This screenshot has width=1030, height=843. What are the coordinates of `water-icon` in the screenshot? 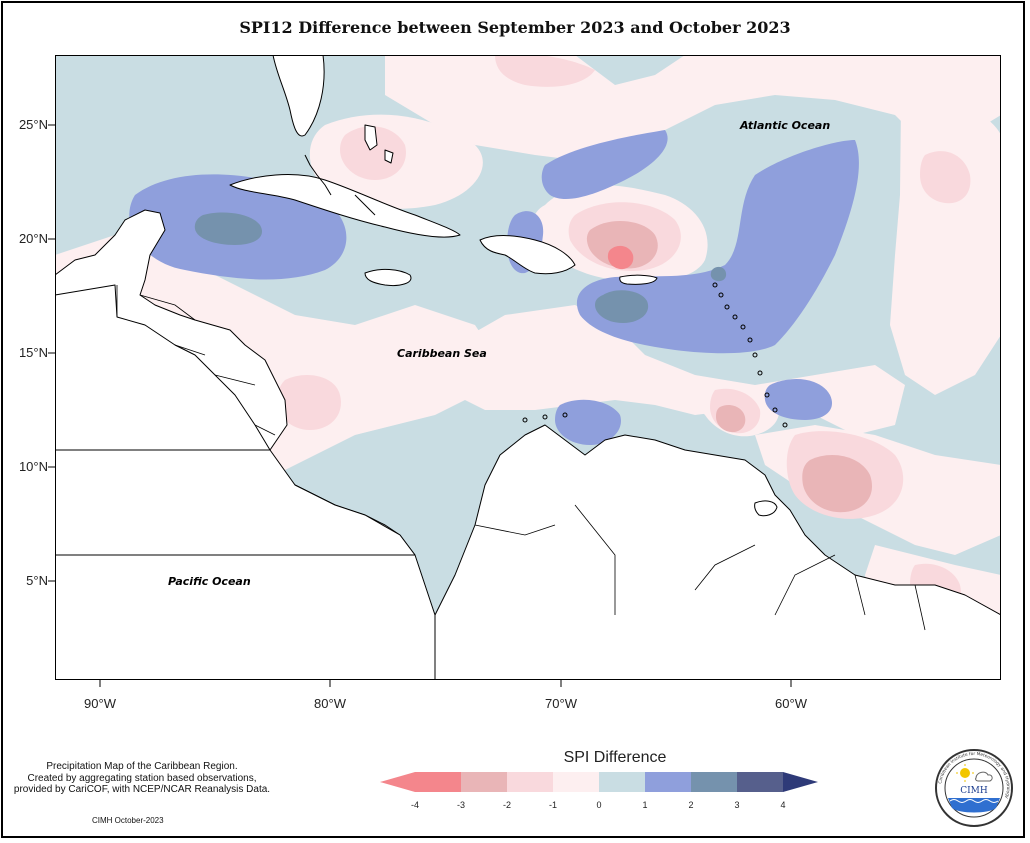 It's located at (974, 805).